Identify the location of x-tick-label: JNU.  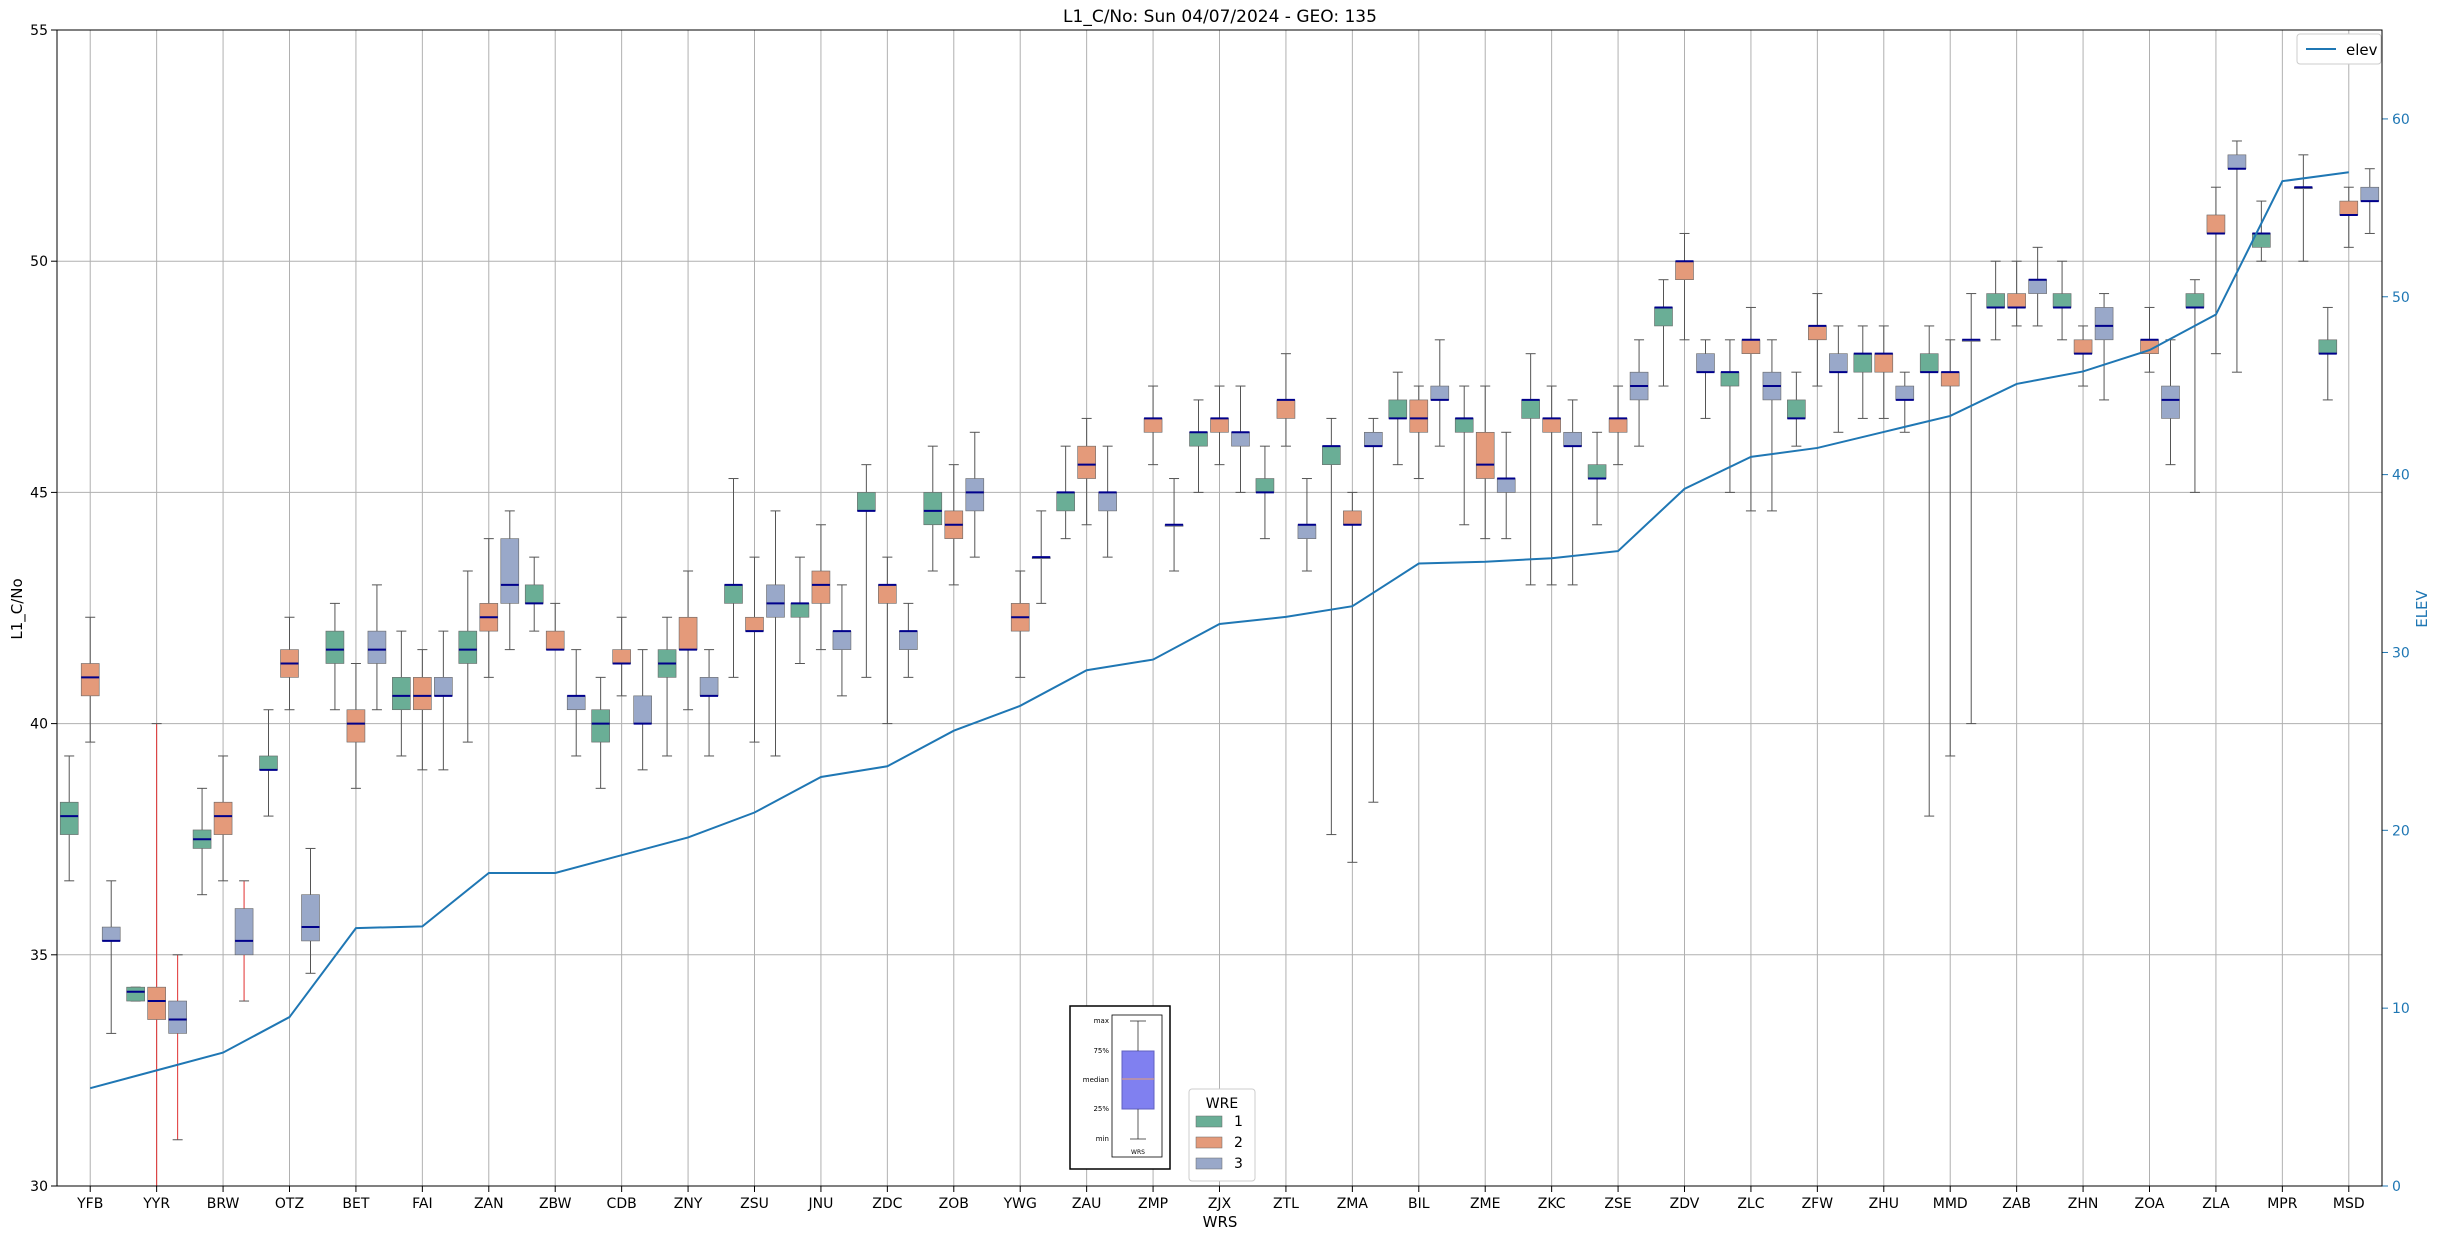
(820, 1204).